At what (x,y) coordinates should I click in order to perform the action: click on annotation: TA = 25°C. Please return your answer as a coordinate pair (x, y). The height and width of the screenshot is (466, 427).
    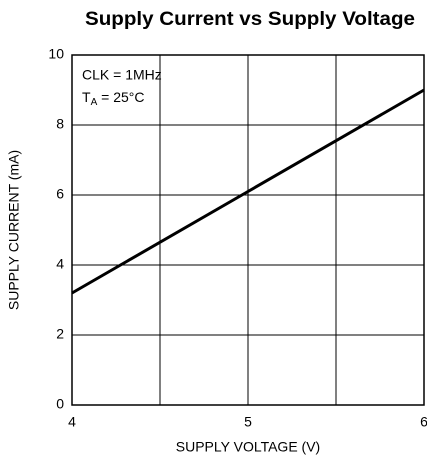
    Looking at the image, I should click on (113, 98).